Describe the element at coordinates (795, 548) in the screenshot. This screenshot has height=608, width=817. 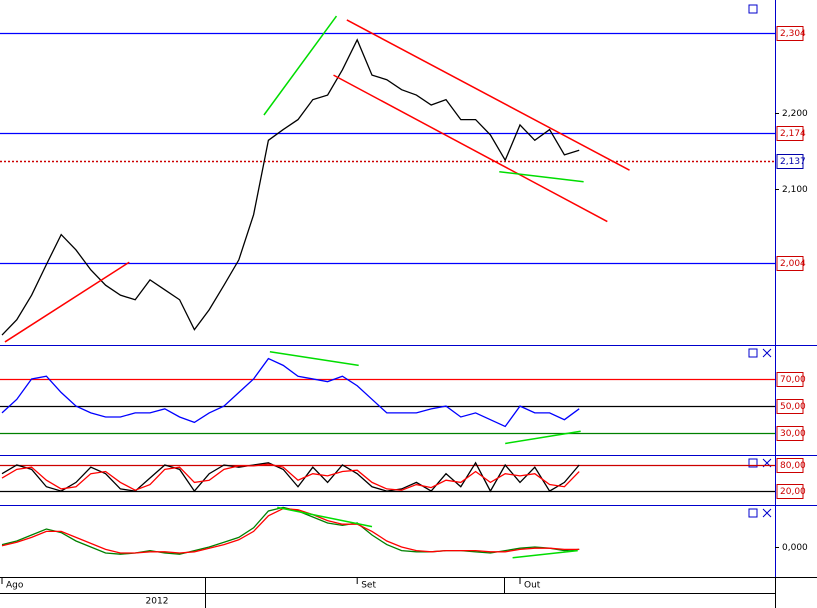
I see `y-tick-label: 0,000` at that location.